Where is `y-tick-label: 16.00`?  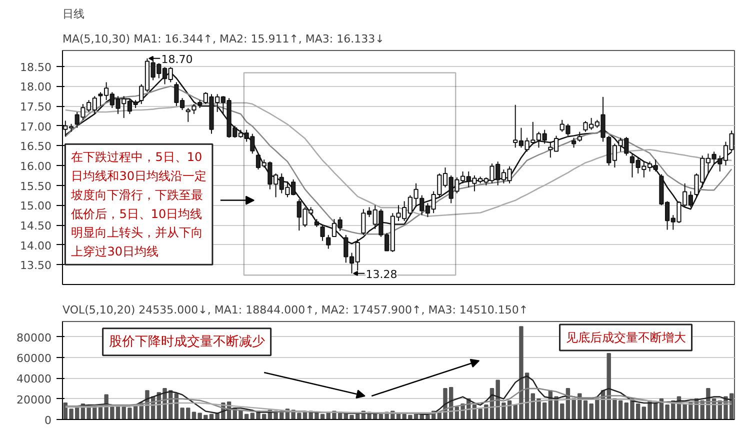 y-tick-label: 16.00 is located at coordinates (36, 167).